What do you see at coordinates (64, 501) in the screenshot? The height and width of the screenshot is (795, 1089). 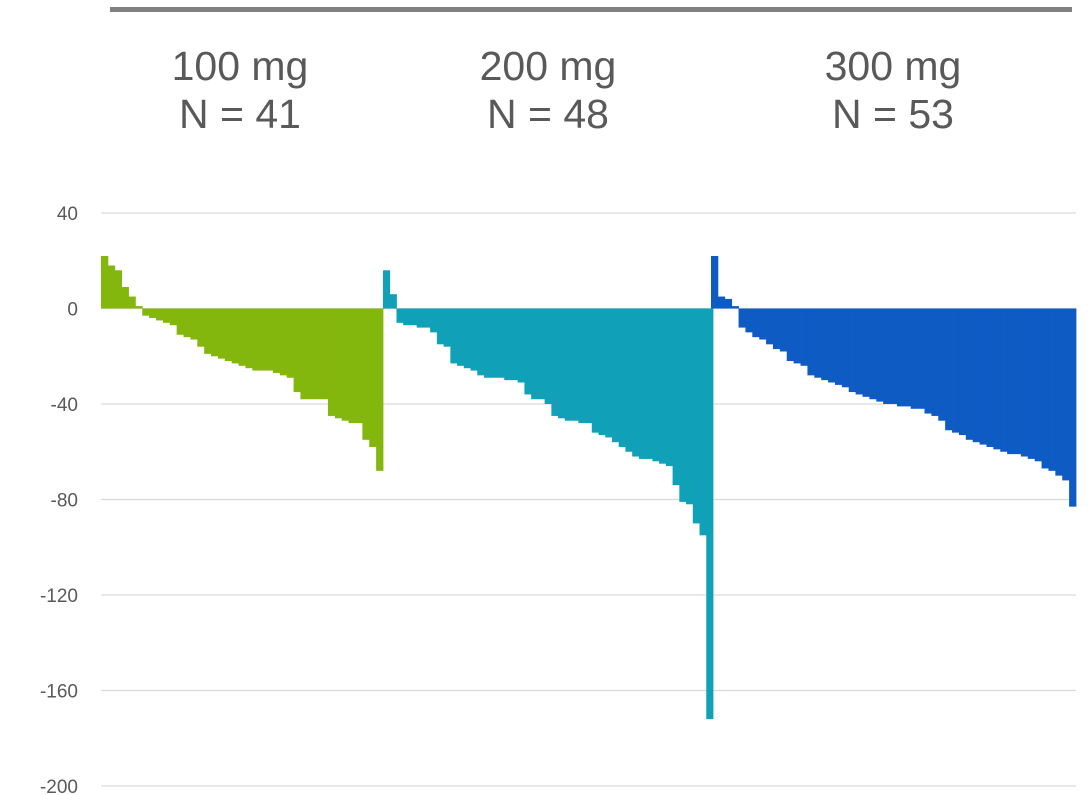 I see `y-tick-label: -80` at bounding box center [64, 501].